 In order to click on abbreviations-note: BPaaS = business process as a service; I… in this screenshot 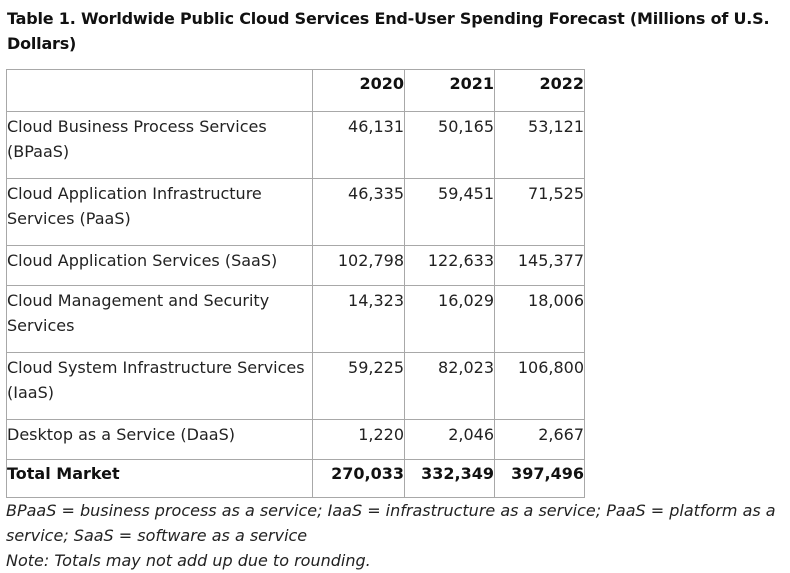, I will do `click(391, 523)`.